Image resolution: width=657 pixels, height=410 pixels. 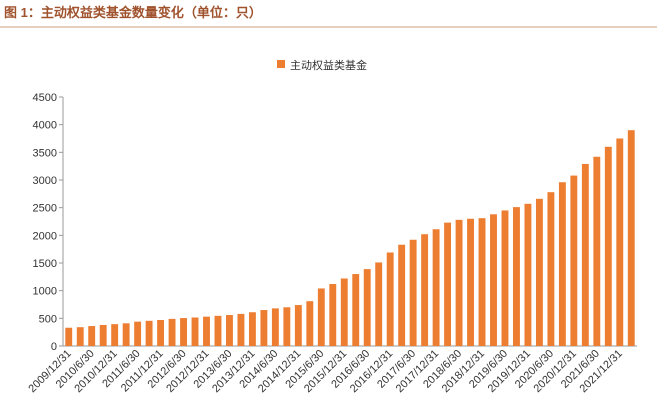 What do you see at coordinates (45, 209) in the screenshot?
I see `y-tick-label: 2500` at bounding box center [45, 209].